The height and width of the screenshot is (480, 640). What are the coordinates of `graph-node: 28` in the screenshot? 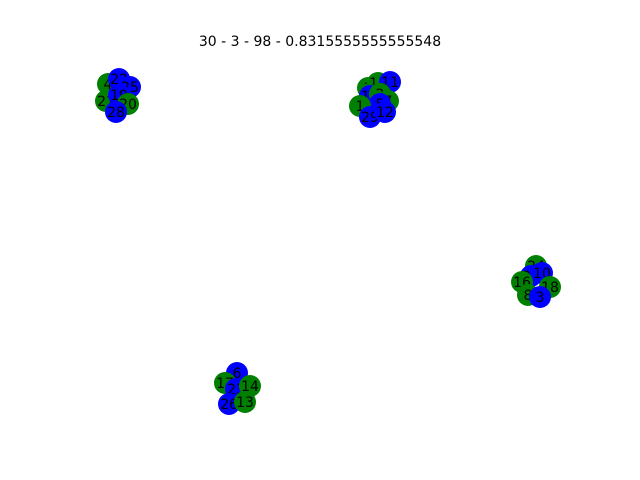 It's located at (116, 112).